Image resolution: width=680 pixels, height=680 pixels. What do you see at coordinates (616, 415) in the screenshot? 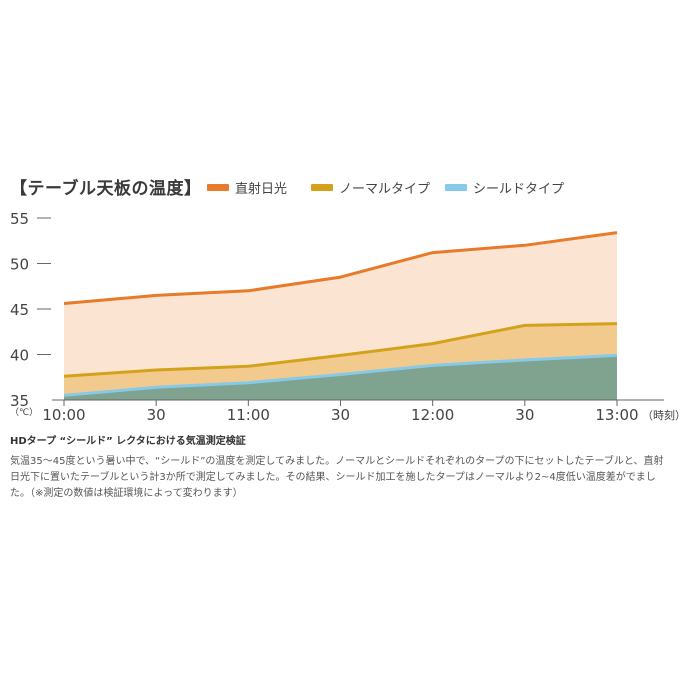
I see `x-tick-label-6: 13:00` at bounding box center [616, 415].